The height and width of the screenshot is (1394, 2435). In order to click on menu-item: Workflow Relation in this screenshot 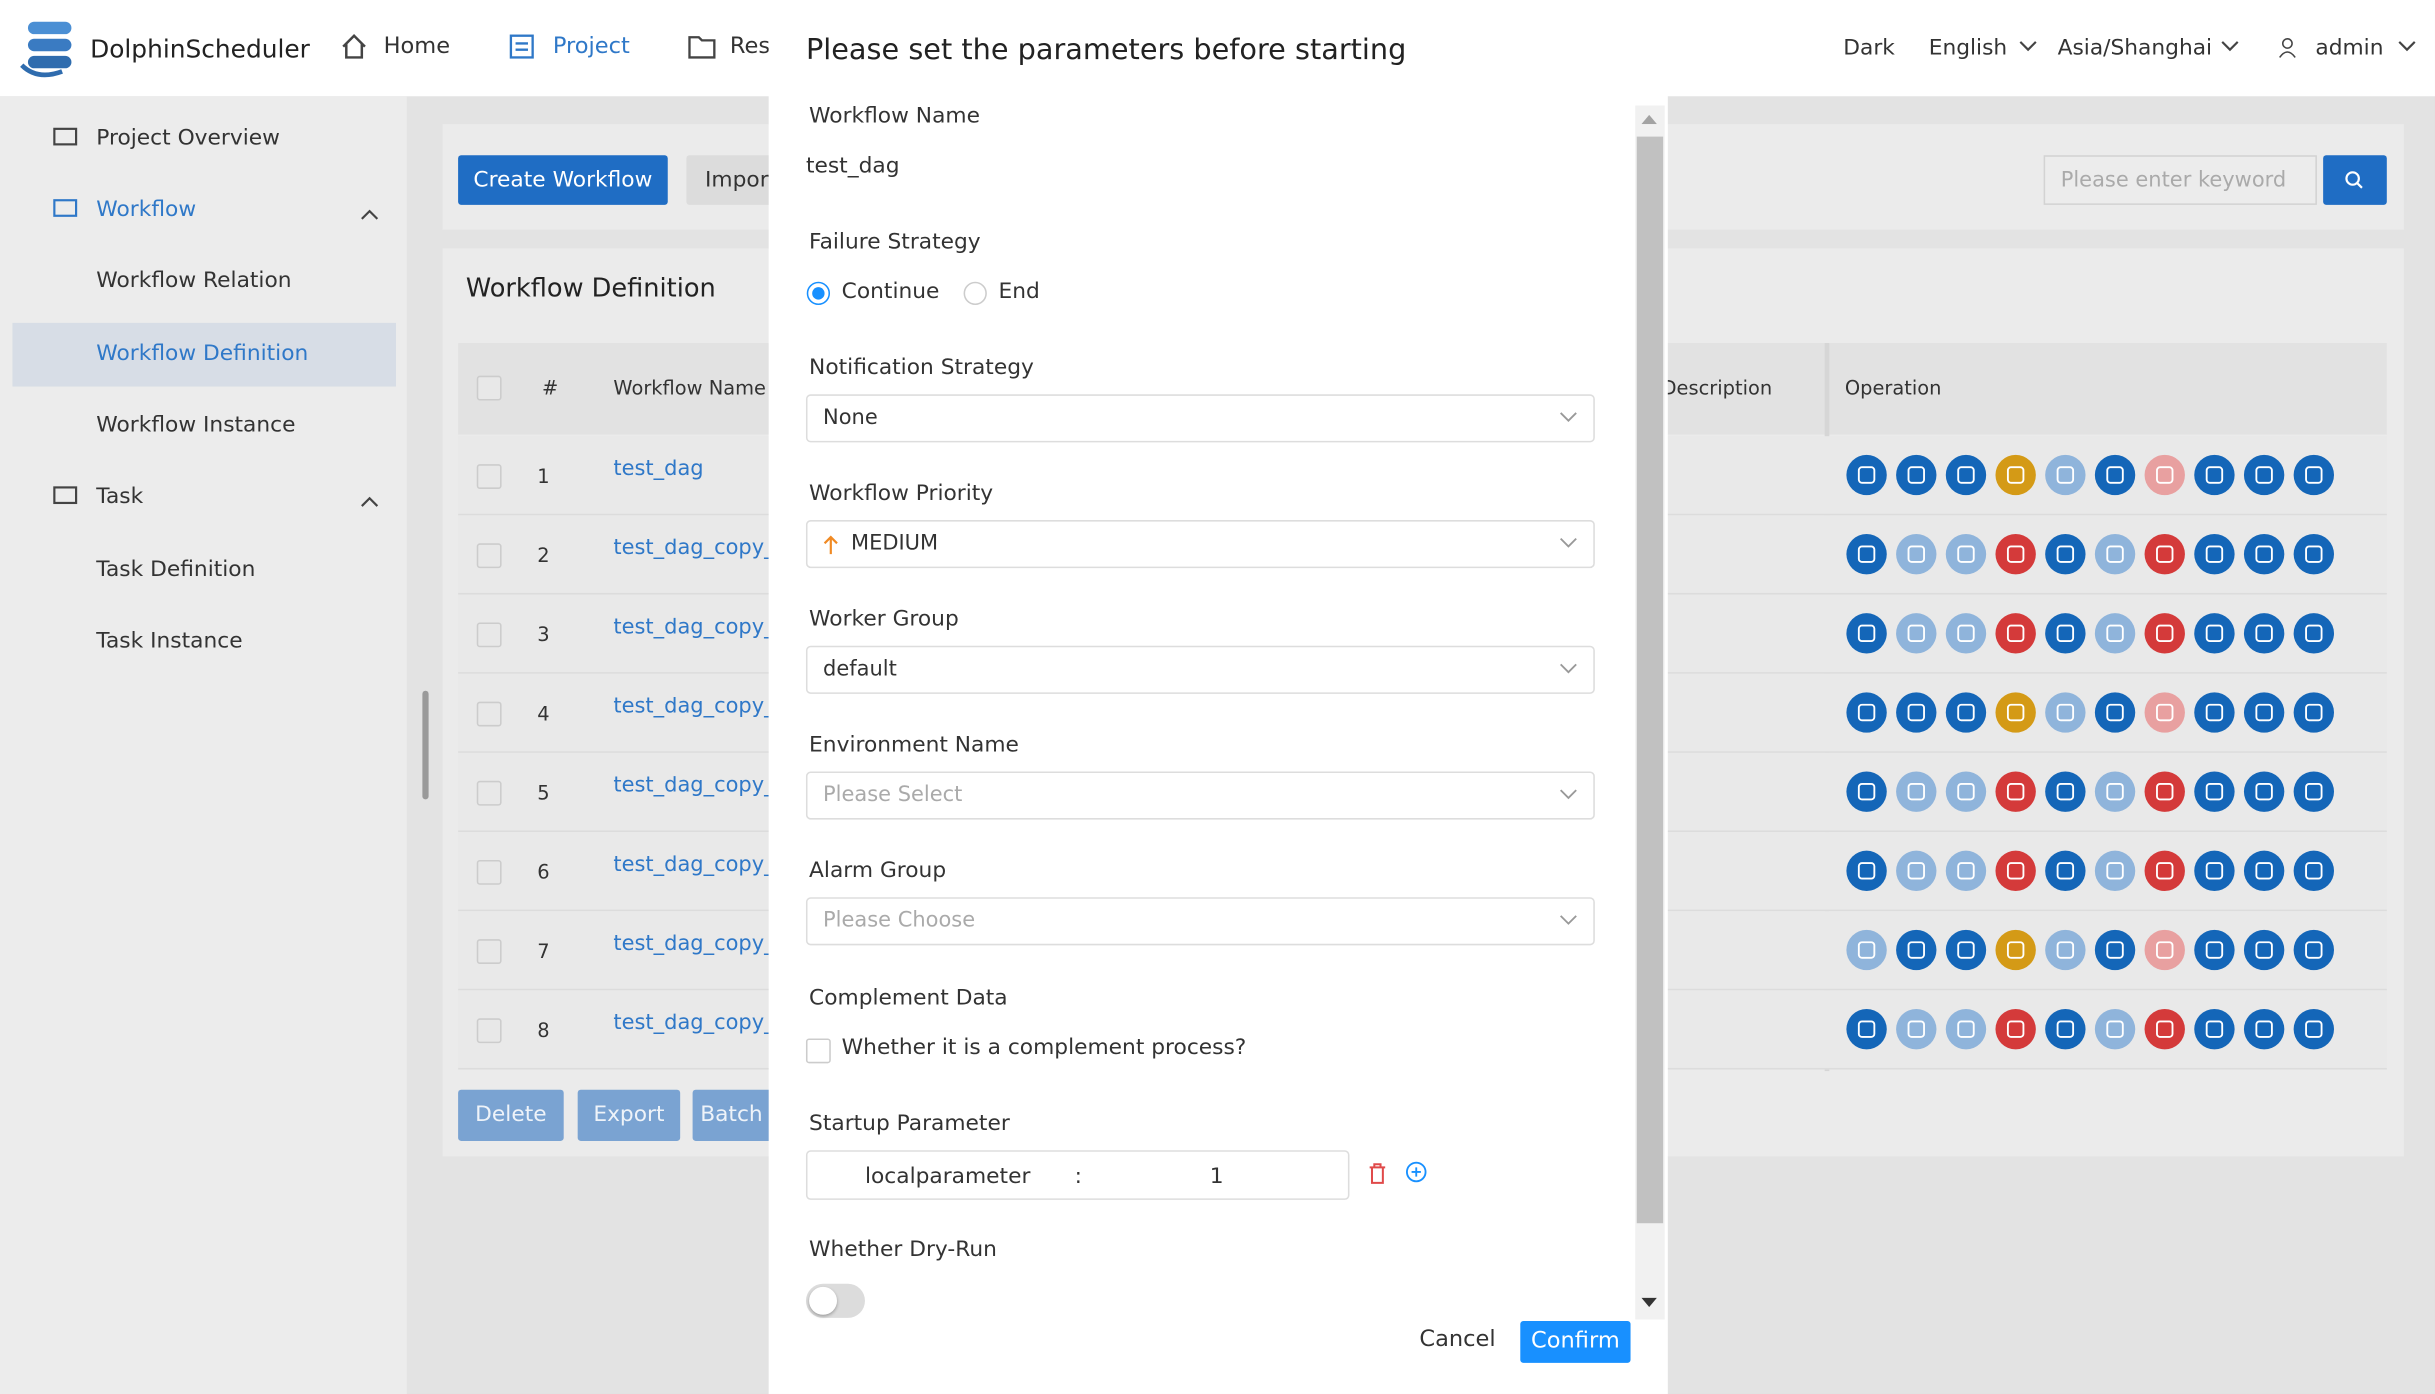, I will do `click(194, 281)`.